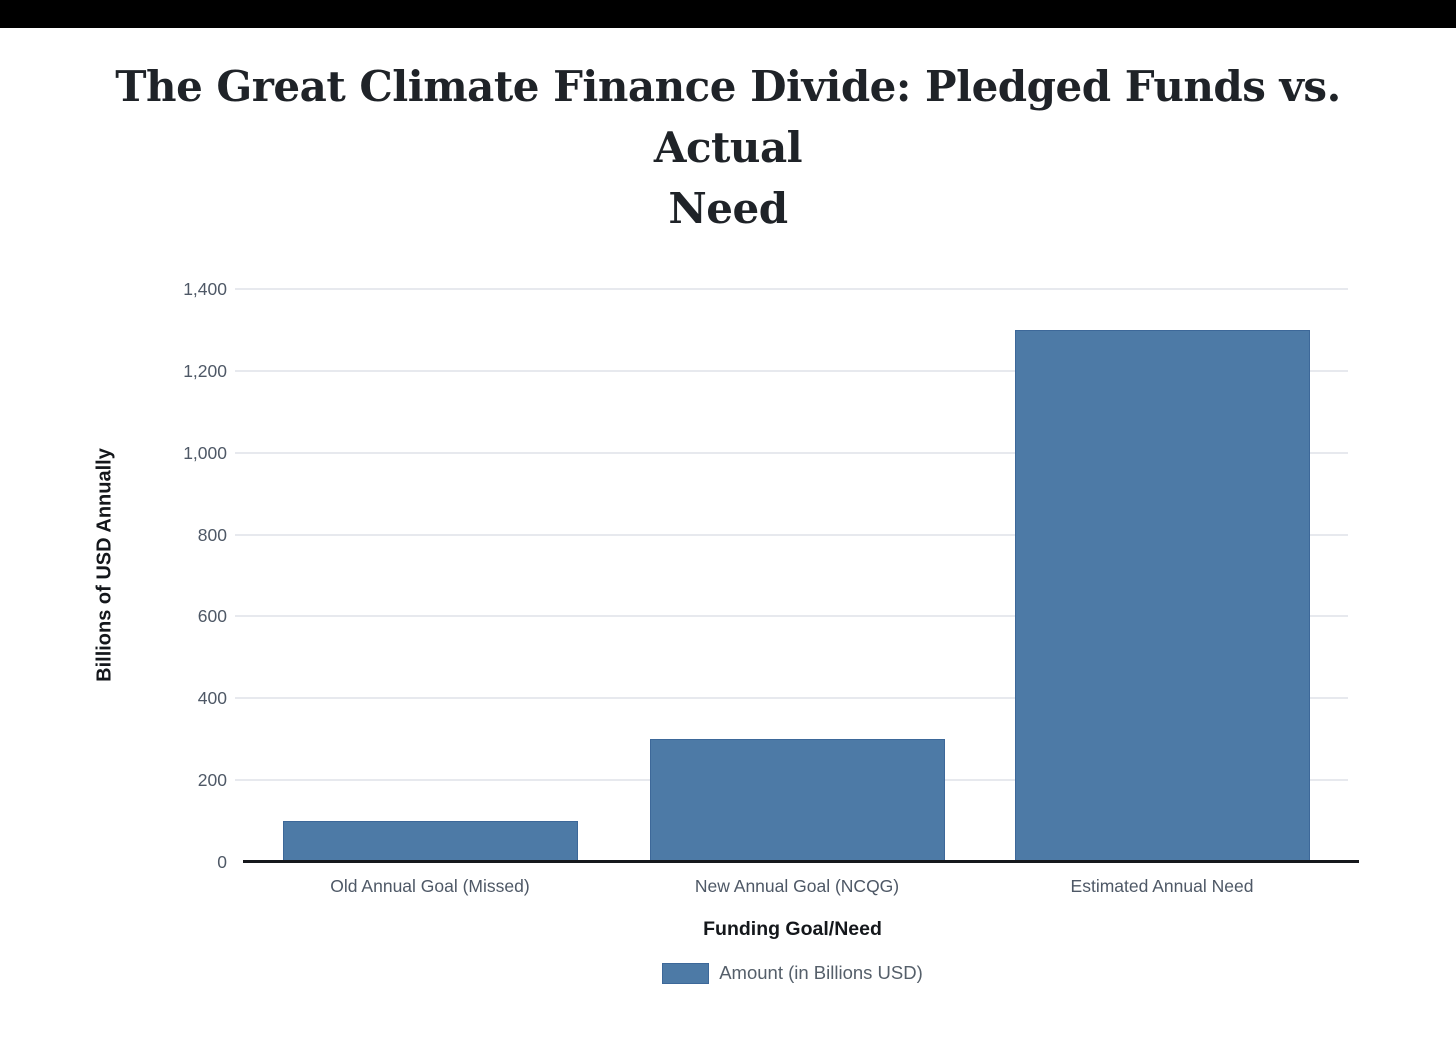  Describe the element at coordinates (792, 929) in the screenshot. I see `x-axis-title: Funding Goal/Need` at that location.